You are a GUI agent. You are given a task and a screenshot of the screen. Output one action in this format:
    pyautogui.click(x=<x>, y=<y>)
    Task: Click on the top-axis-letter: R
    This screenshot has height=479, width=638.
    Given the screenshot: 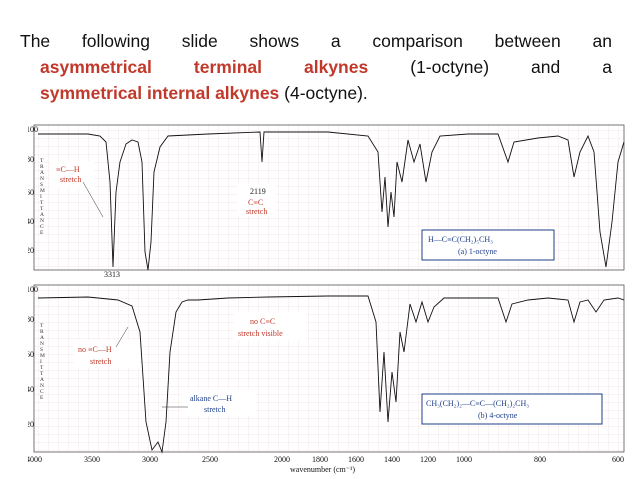 What is the action you would take?
    pyautogui.click(x=42, y=167)
    